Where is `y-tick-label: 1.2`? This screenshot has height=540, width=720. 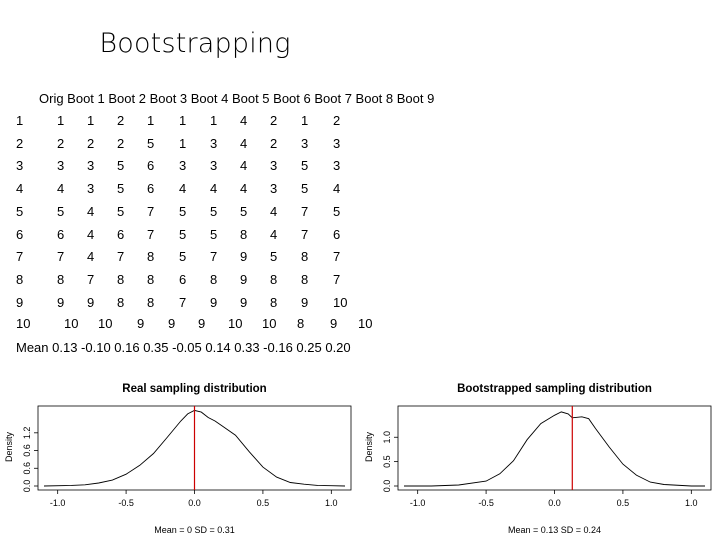 y-tick-label: 1.2 is located at coordinates (27, 433).